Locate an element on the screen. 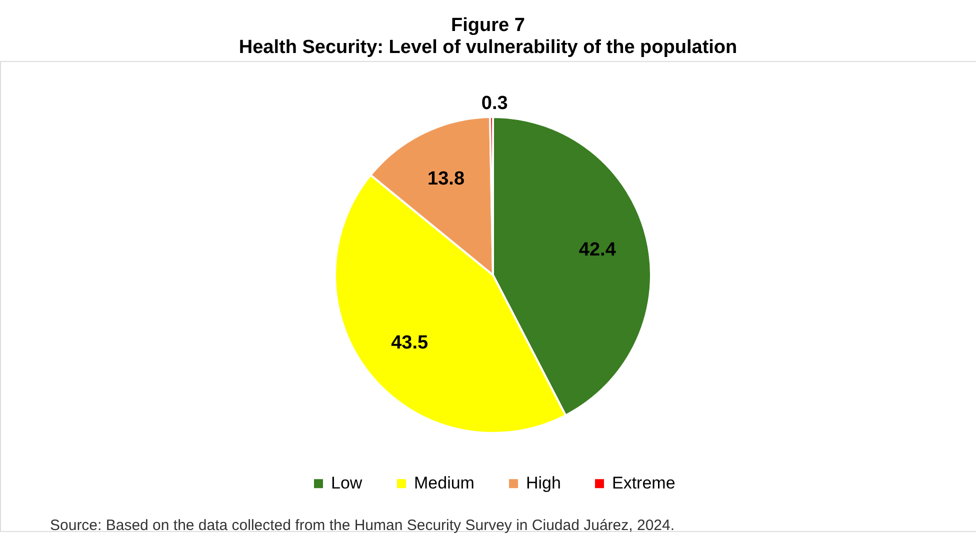  chart-subtitle: Health Security: Level of vulnerability of the population is located at coordinates (488, 47).